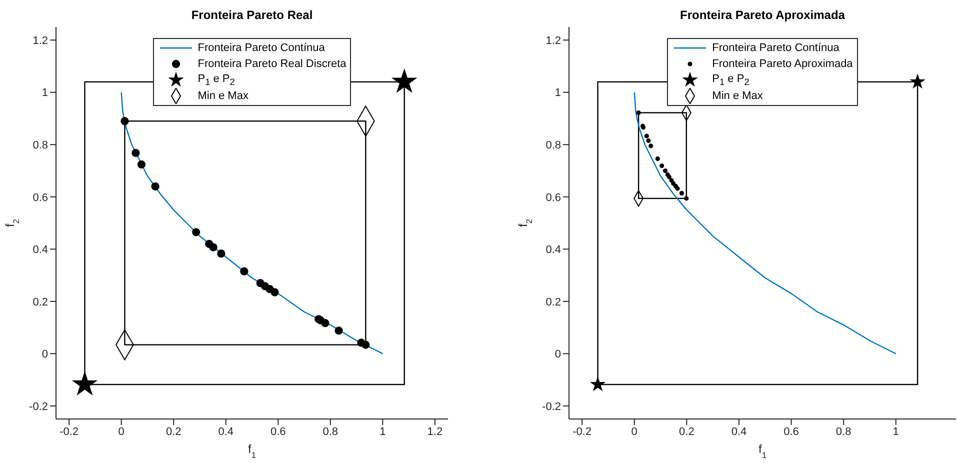 Image resolution: width=957 pixels, height=463 pixels. What do you see at coordinates (782, 64) in the screenshot?
I see `legend-label: Fronteira Pareto Aproximada` at bounding box center [782, 64].